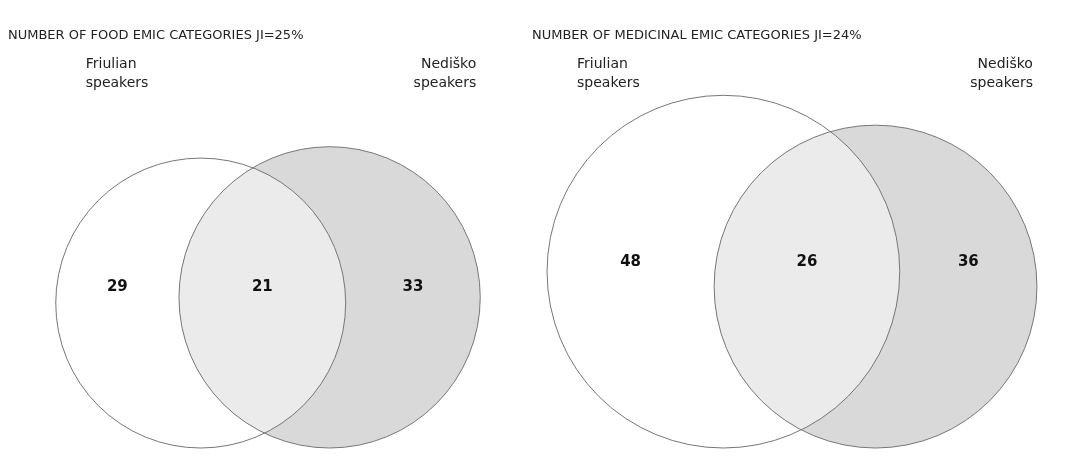 This screenshot has width=1067, height=460. I want to click on data-label: 33, so click(413, 286).